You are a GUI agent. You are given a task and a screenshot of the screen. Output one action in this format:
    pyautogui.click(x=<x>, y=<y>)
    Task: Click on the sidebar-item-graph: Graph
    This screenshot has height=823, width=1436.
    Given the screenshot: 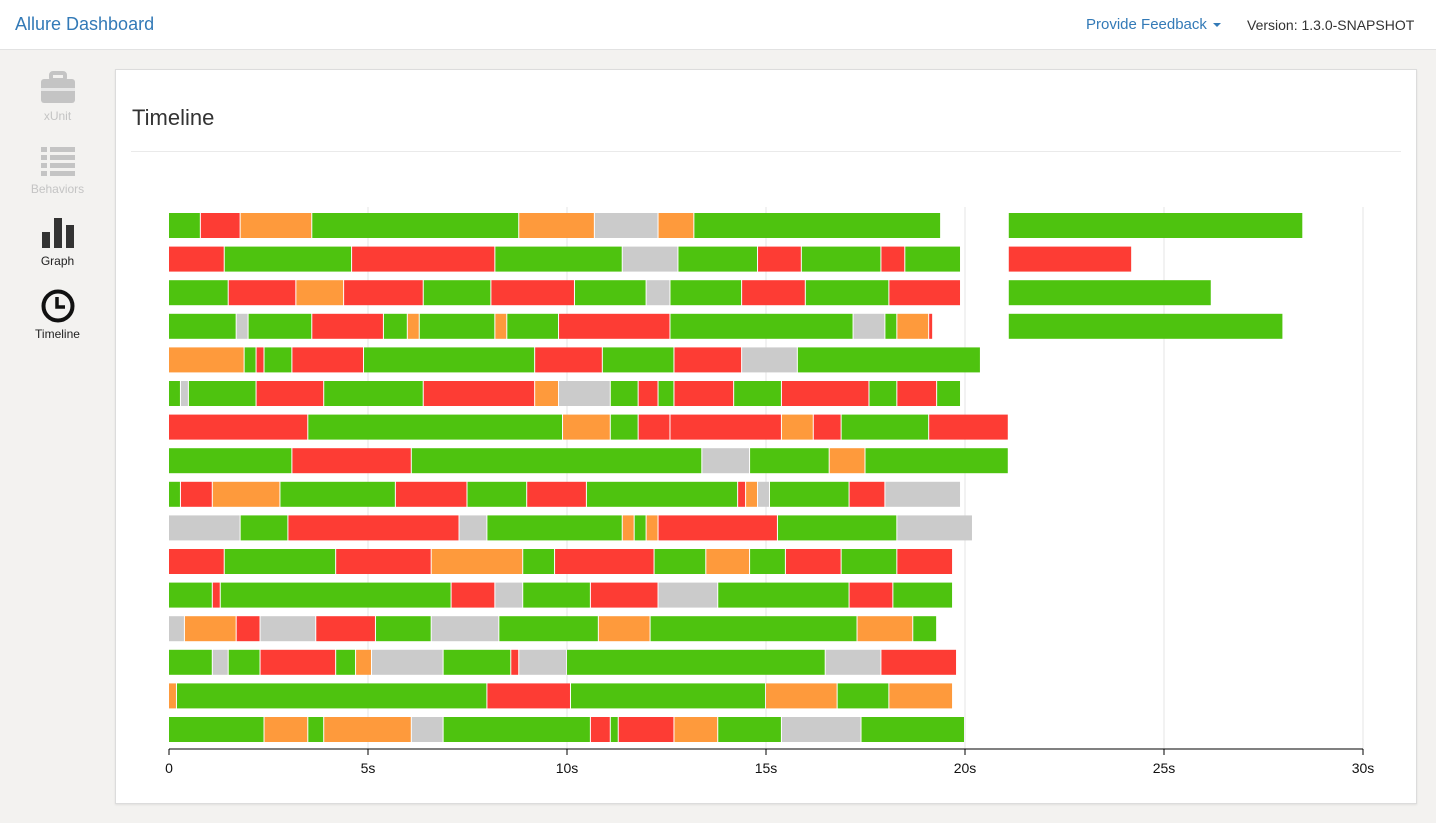 What is the action you would take?
    pyautogui.click(x=57, y=251)
    